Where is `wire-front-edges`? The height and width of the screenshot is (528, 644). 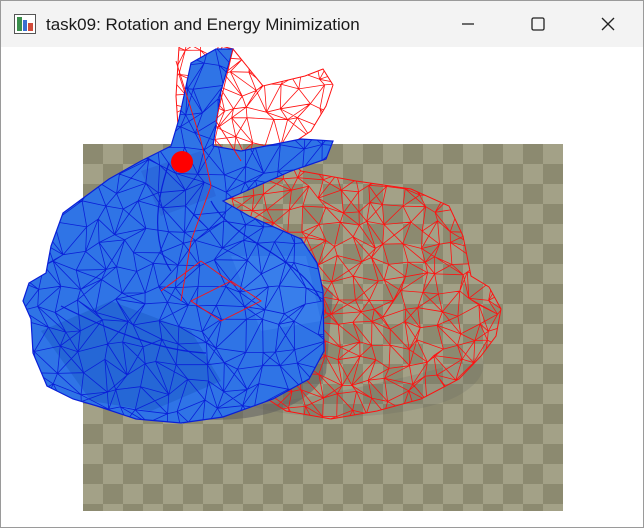
wire-front-edges is located at coordinates (211, 185).